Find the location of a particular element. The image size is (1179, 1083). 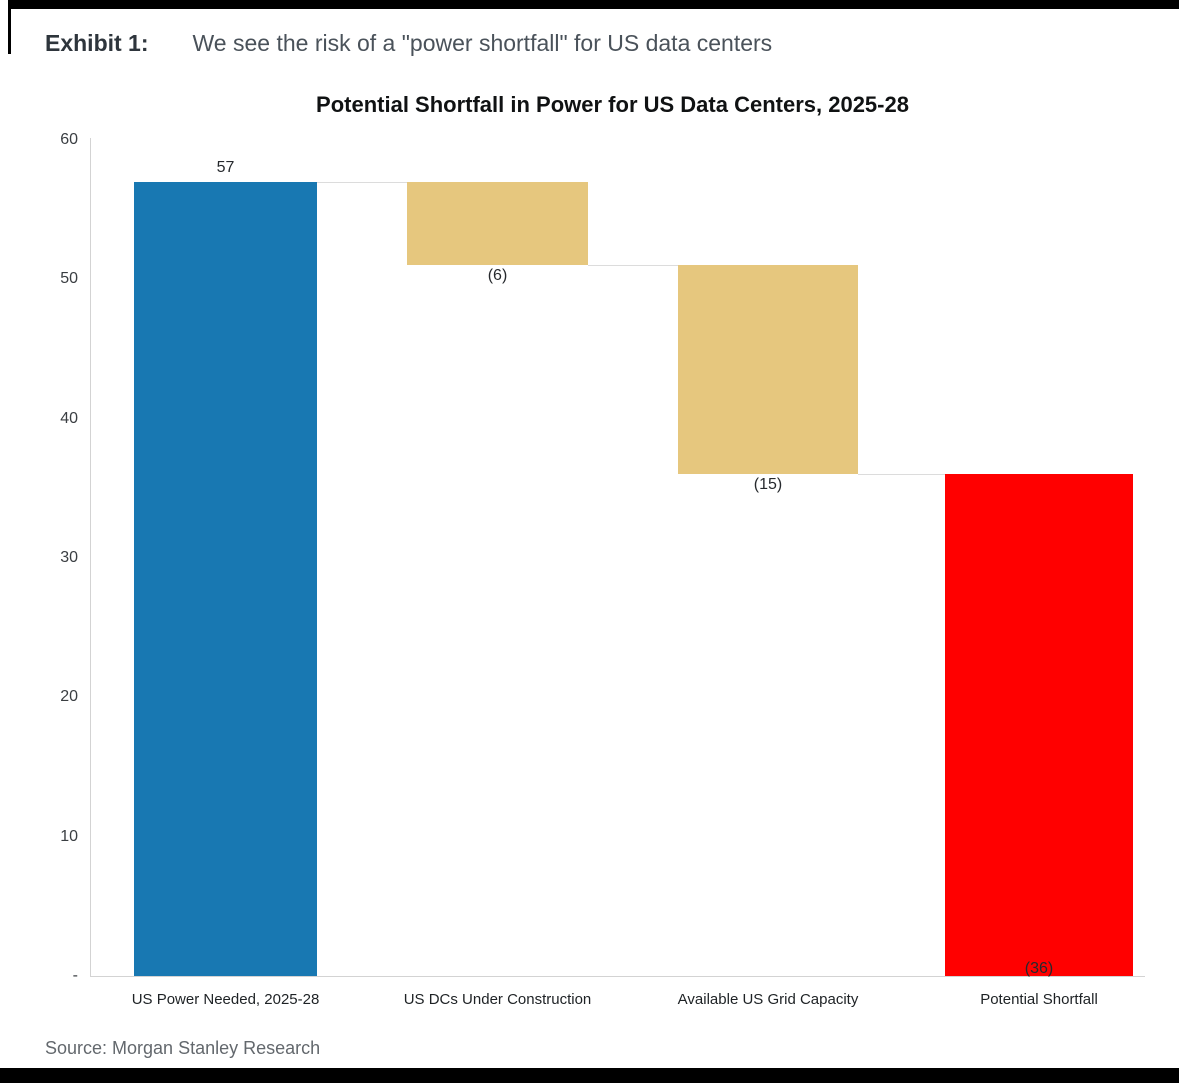

exhibit-label: Exhibit 1: is located at coordinates (97, 43).